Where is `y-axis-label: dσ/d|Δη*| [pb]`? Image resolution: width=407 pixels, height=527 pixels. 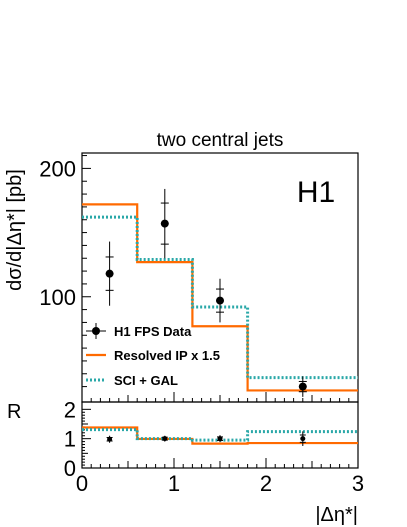 y-axis-label: dσ/d|Δη*| [pb] is located at coordinates (15, 230).